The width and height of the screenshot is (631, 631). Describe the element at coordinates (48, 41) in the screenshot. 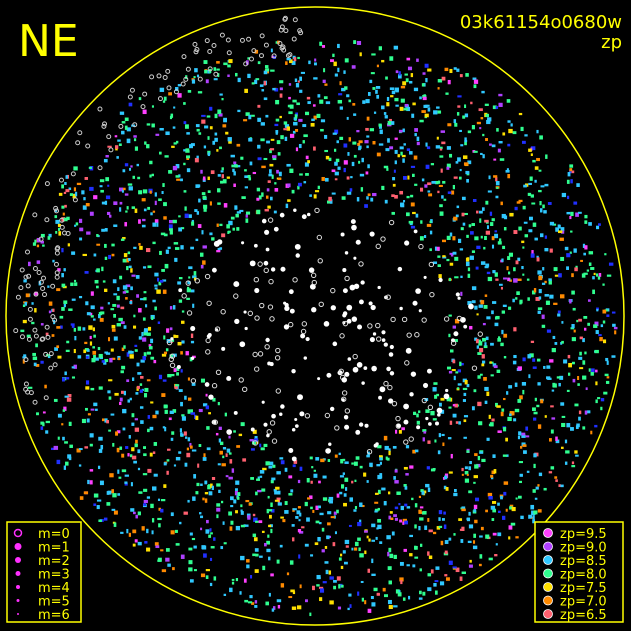

I see `direction-label: NE` at that location.